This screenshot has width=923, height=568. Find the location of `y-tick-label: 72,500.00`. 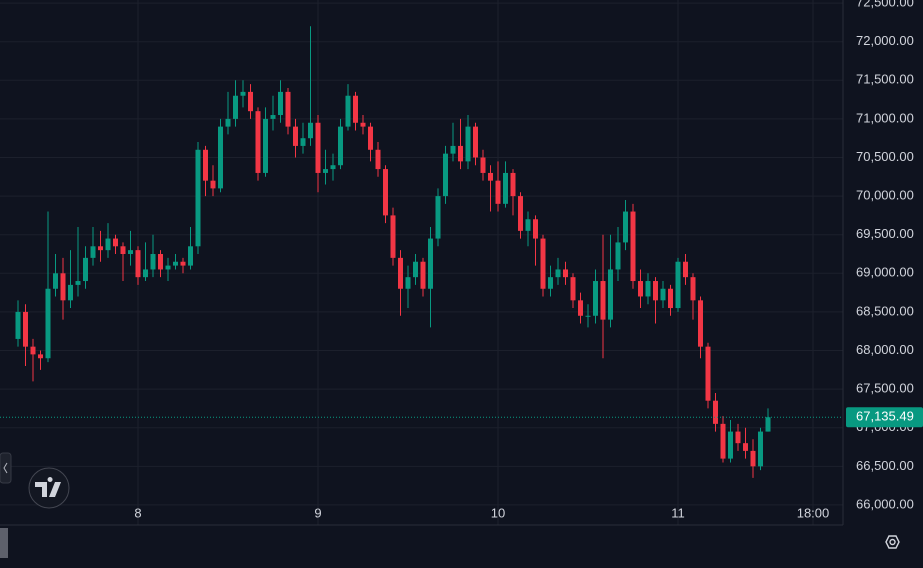

y-tick-label: 72,500.00 is located at coordinates (885, 5).